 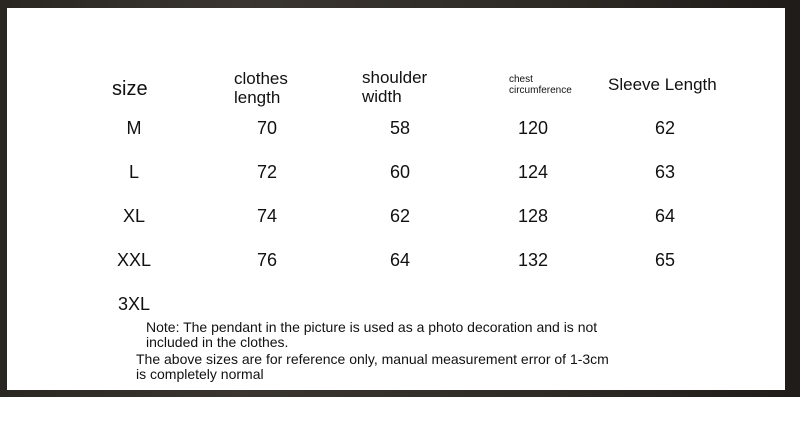 What do you see at coordinates (267, 172) in the screenshot?
I see `cell-clothes-length: 72` at bounding box center [267, 172].